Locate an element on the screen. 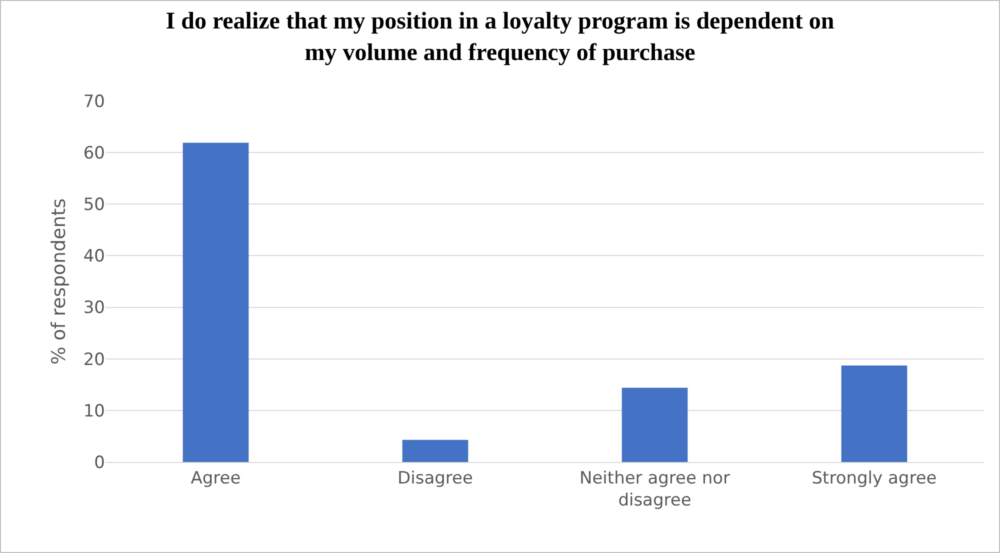 The height and width of the screenshot is (553, 1000). x-tick-label: Strongly agree is located at coordinates (874, 478).